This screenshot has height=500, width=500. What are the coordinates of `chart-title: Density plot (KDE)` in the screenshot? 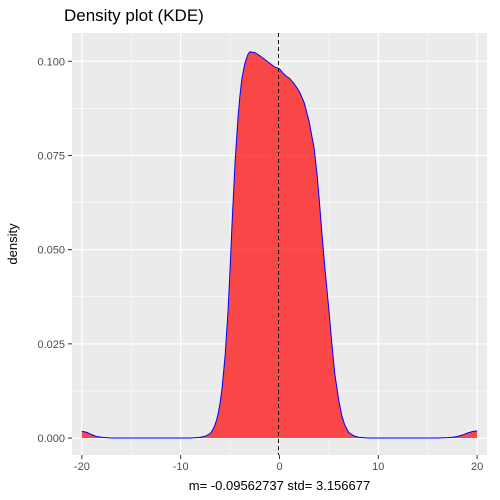 It's located at (134, 15).